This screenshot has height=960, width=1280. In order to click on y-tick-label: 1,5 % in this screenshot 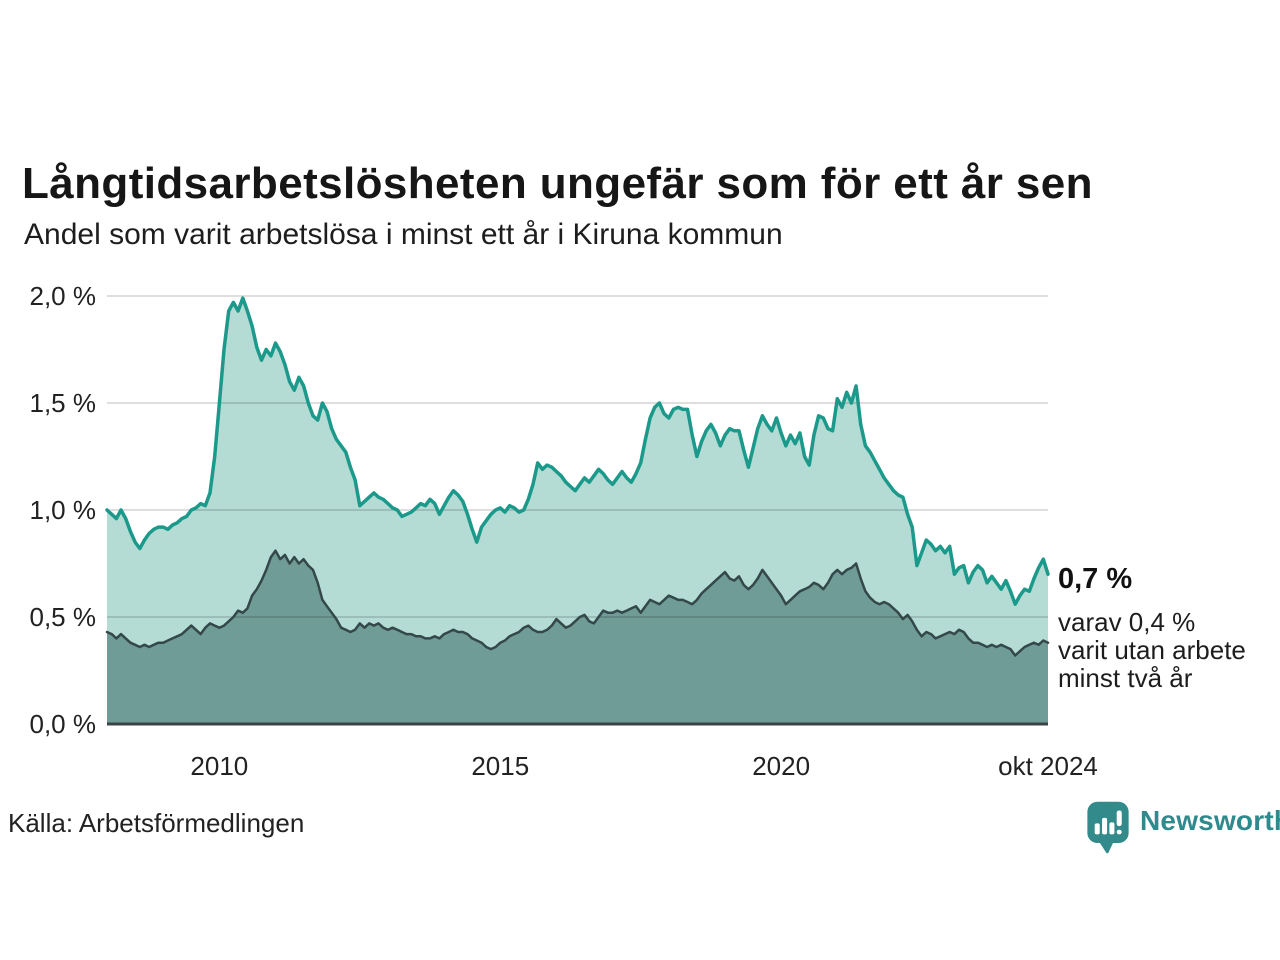, I will do `click(63, 403)`.